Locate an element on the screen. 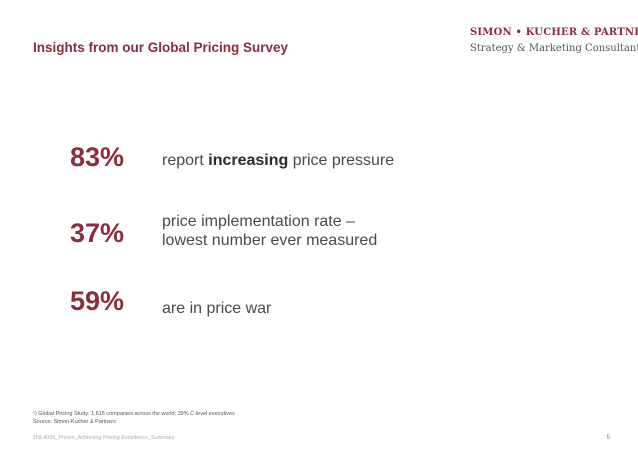  page-number: 5 is located at coordinates (608, 438).